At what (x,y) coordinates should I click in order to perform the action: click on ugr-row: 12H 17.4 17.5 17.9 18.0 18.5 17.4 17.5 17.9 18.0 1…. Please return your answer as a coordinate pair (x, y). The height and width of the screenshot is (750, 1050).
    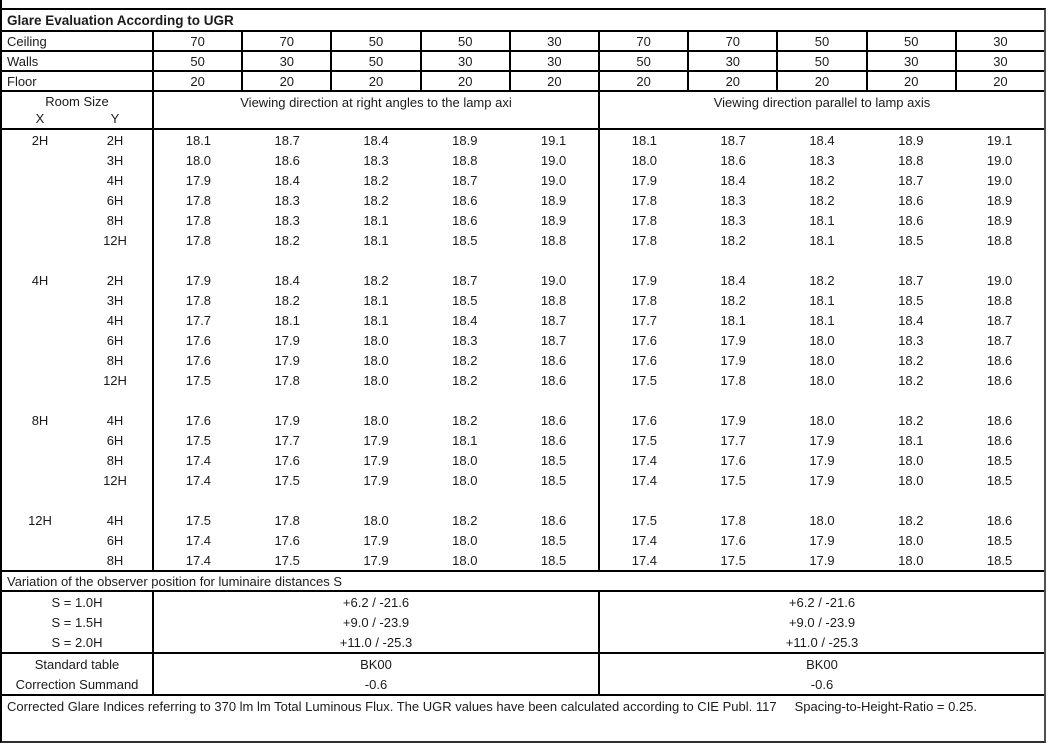
    Looking at the image, I should click on (523, 480).